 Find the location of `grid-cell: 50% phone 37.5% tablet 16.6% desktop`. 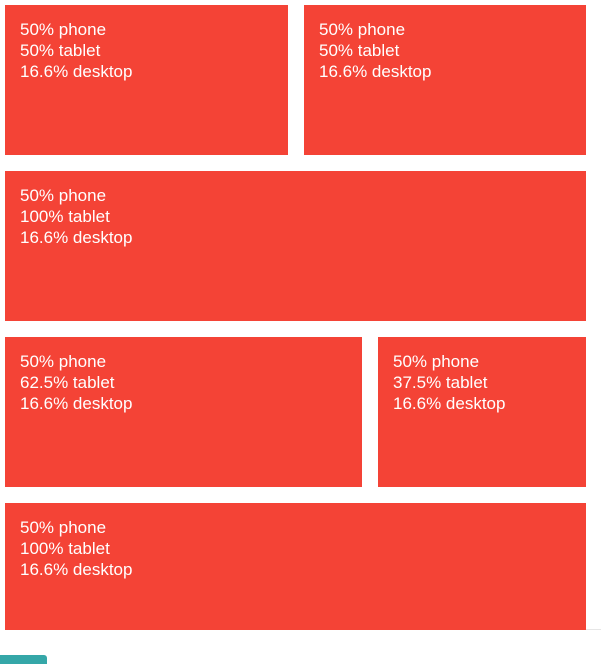

grid-cell: 50% phone 37.5% tablet 16.6% desktop is located at coordinates (482, 412).